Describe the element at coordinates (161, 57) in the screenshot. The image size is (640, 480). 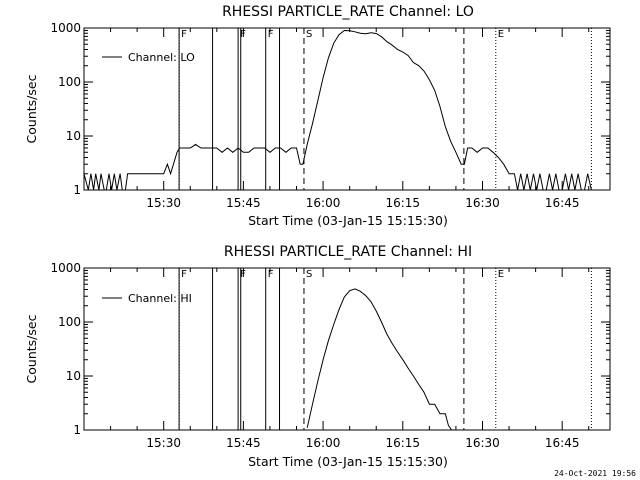
I see `legend-label: Channel: LO` at that location.